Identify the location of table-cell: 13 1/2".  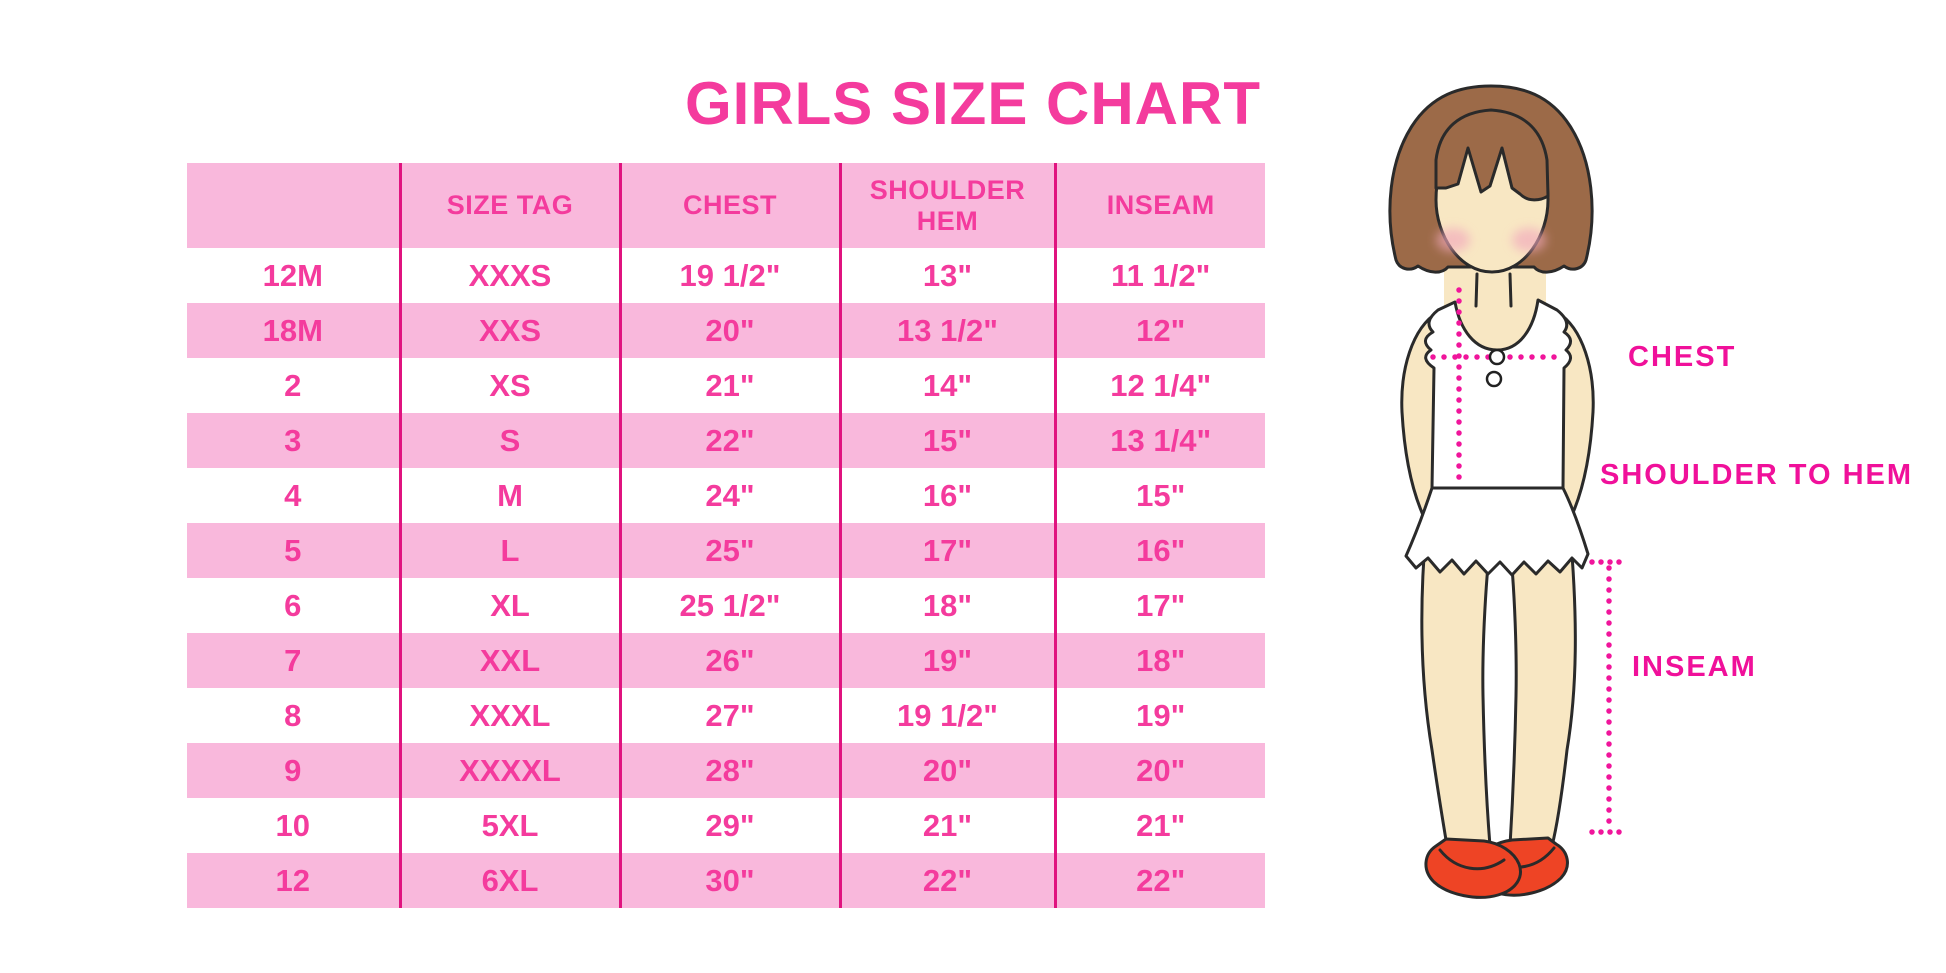
(946, 330).